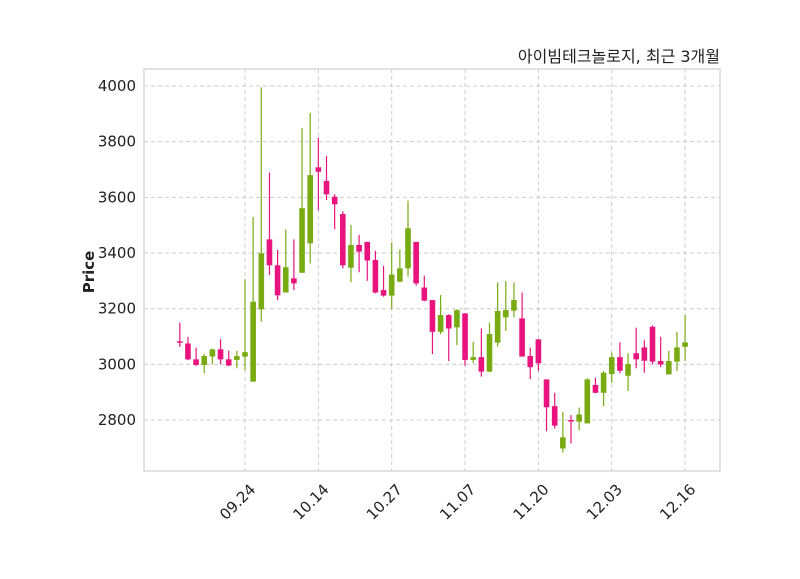 The height and width of the screenshot is (579, 800). I want to click on y-tick-label: 3000, so click(117, 364).